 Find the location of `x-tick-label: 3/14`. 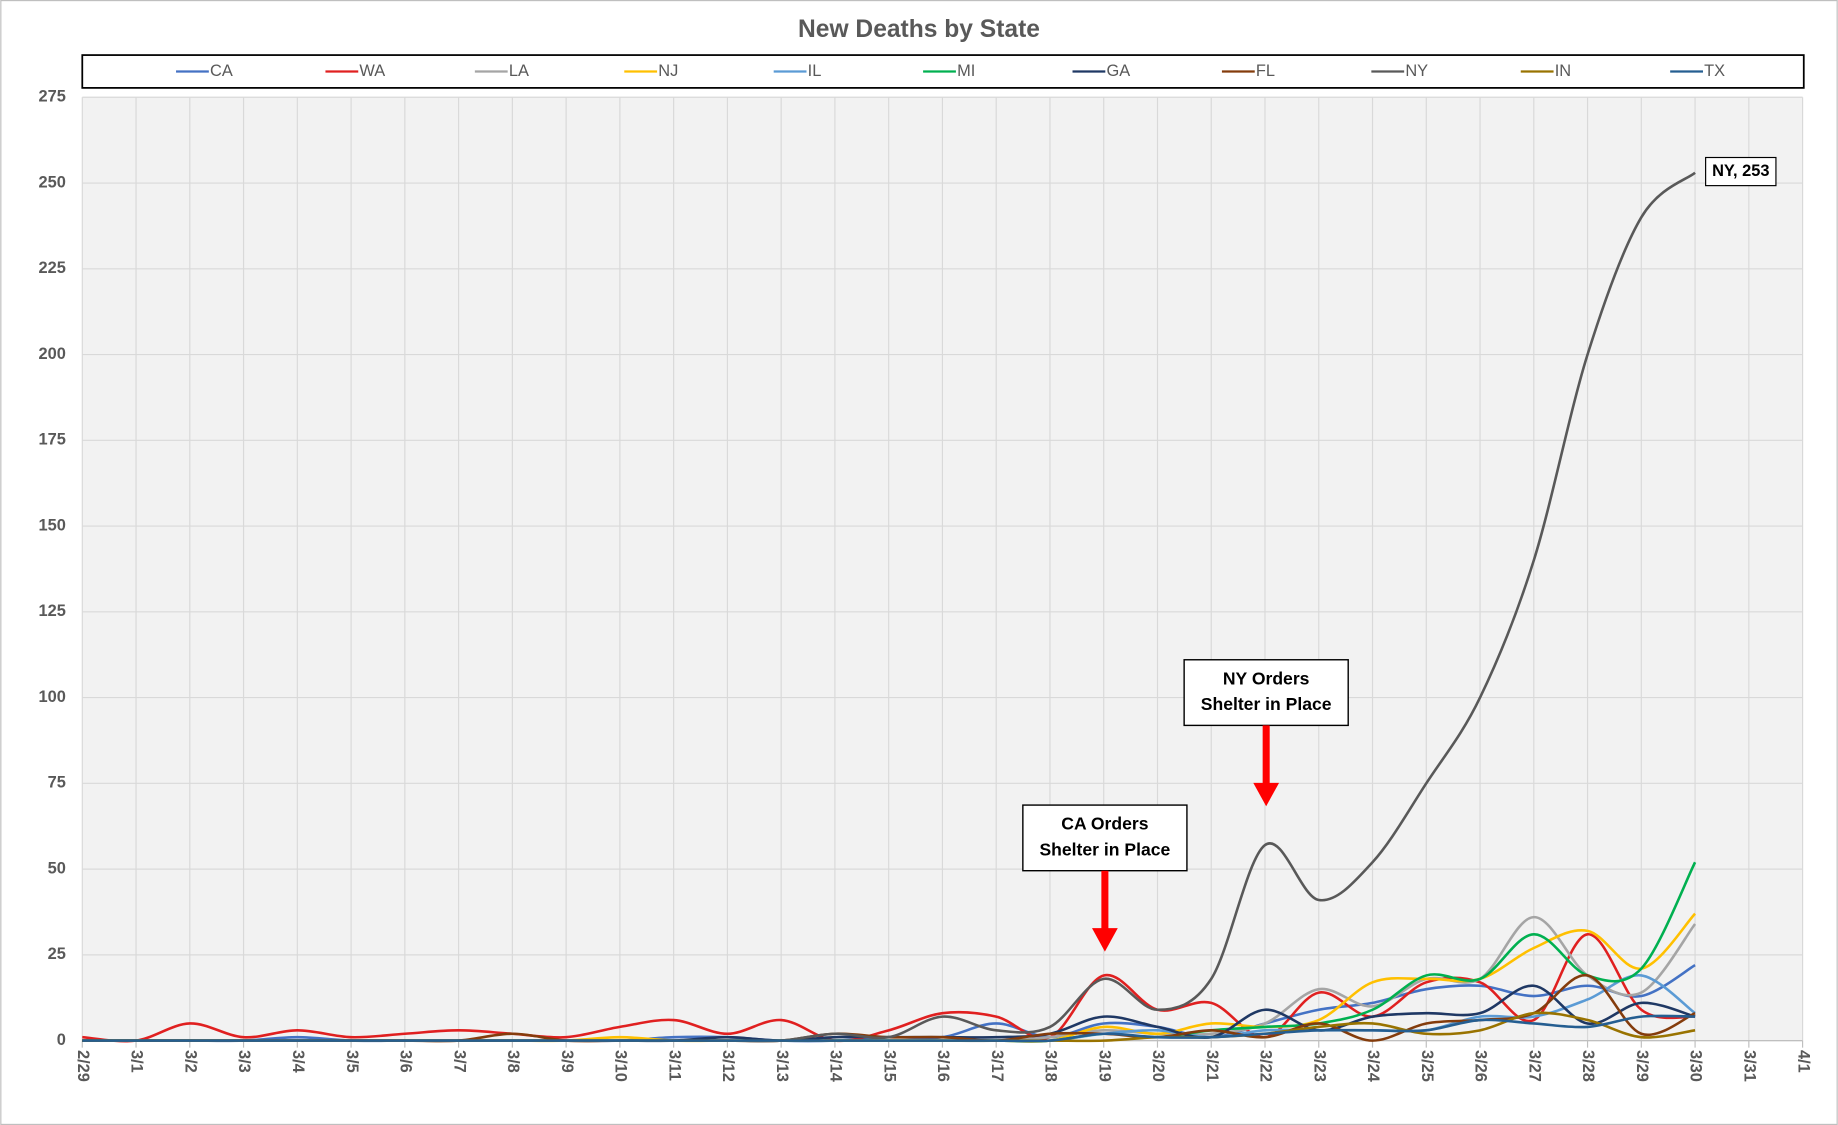

x-tick-label: 3/14 is located at coordinates (836, 1066).